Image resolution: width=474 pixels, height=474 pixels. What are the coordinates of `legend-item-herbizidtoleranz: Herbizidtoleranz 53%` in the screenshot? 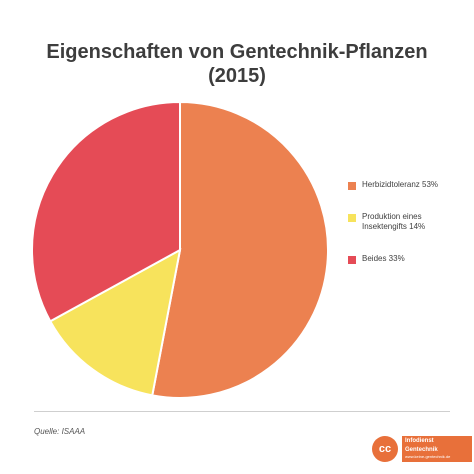 It's located at (408, 185).